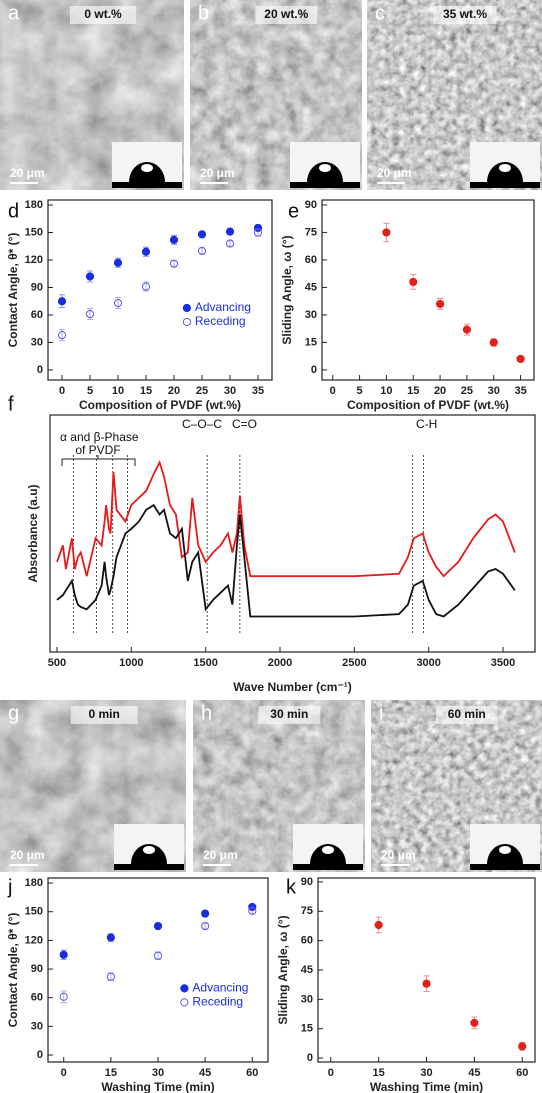 The width and height of the screenshot is (542, 1093). Describe the element at coordinates (34, 940) in the screenshot. I see `y-tick-label: 120` at that location.